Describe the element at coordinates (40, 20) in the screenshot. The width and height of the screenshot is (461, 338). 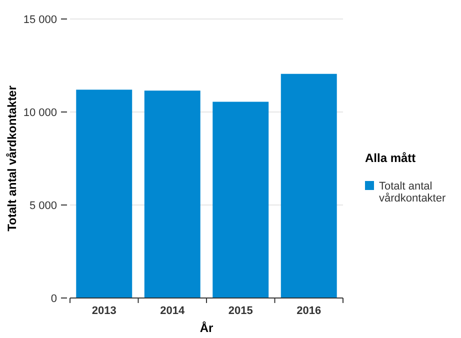
I see `y-tick-label: 15 000` at that location.